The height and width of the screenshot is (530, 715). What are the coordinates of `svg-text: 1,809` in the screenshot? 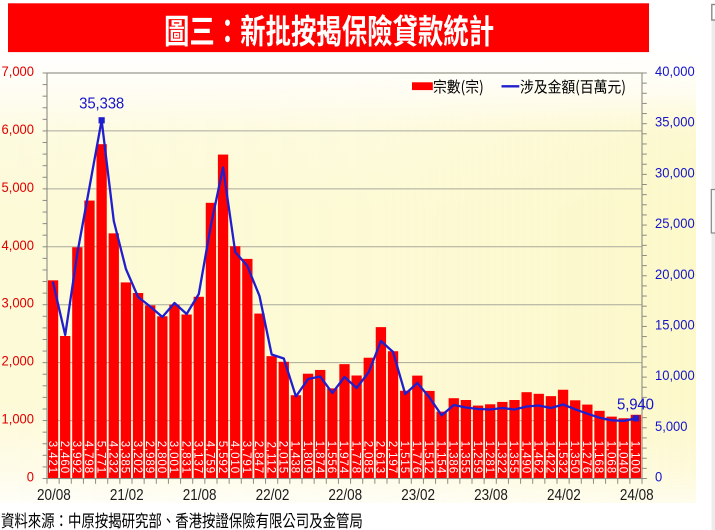 It's located at (307, 457).